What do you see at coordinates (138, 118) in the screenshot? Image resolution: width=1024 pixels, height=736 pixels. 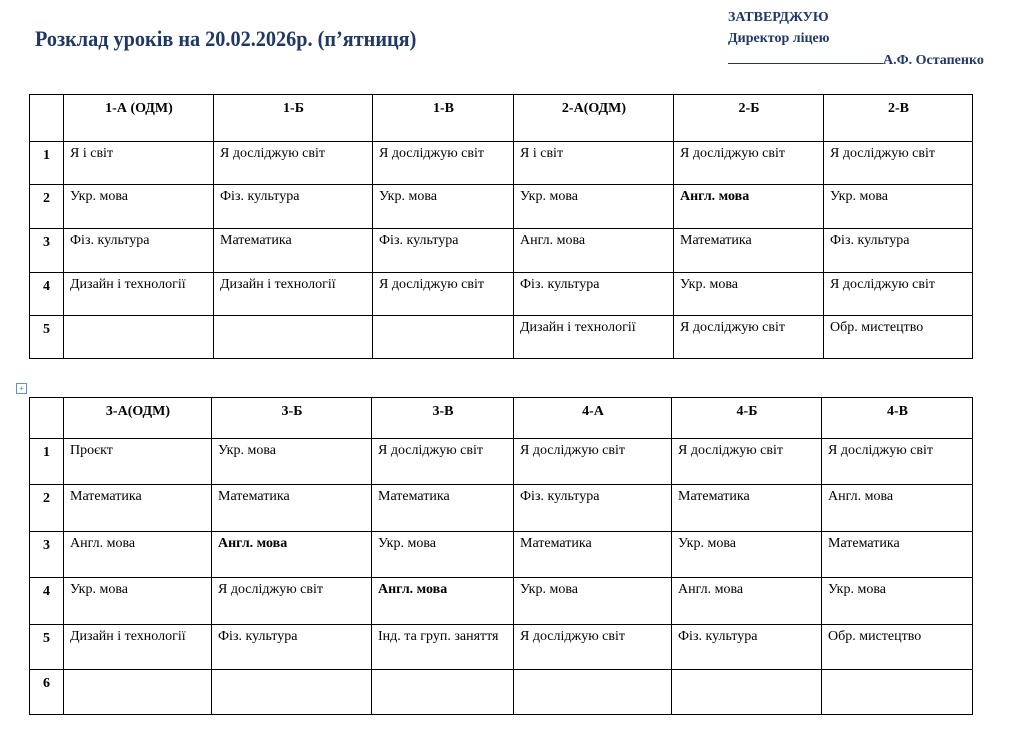 I see `class-header: 1-А (ОДМ)` at bounding box center [138, 118].